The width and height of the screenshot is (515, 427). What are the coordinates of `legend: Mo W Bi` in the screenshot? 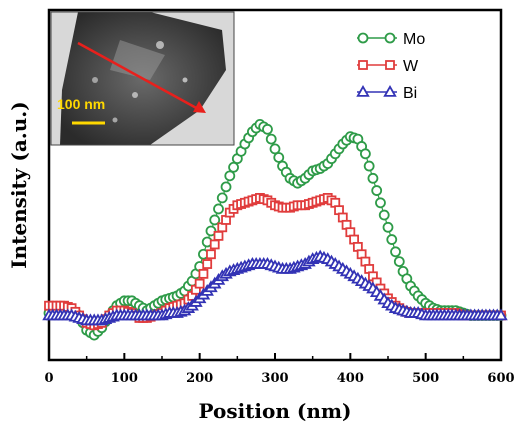 It's located at (390, 66).